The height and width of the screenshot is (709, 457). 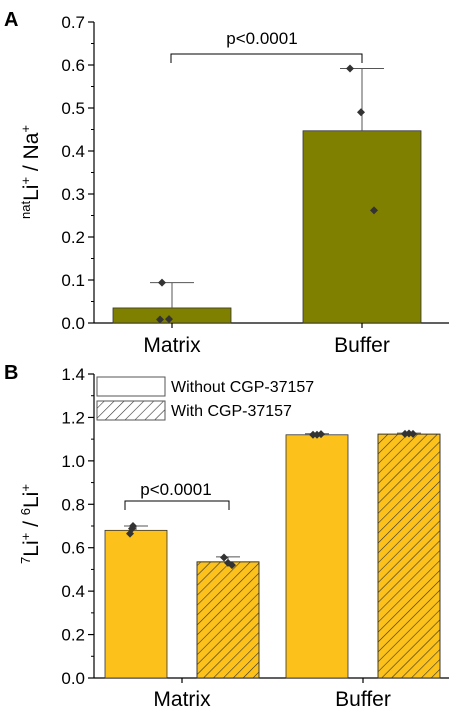 I want to click on panel-a-ytick-label: 0.5, so click(x=73, y=108).